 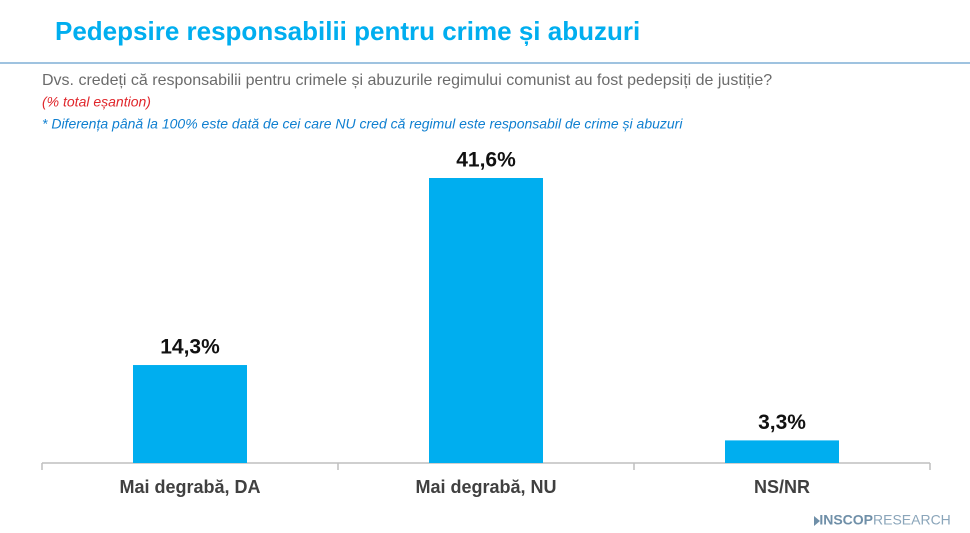 I want to click on data-label: 3,3%, so click(x=782, y=422).